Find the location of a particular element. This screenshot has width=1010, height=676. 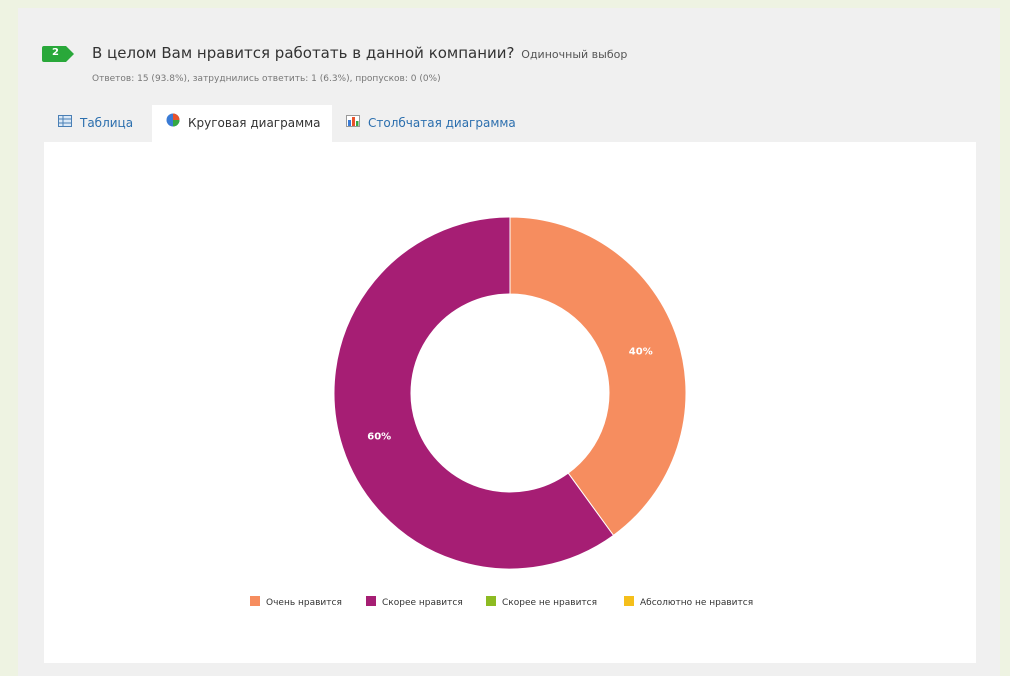

tab-table: Таблица is located at coordinates (105, 123).